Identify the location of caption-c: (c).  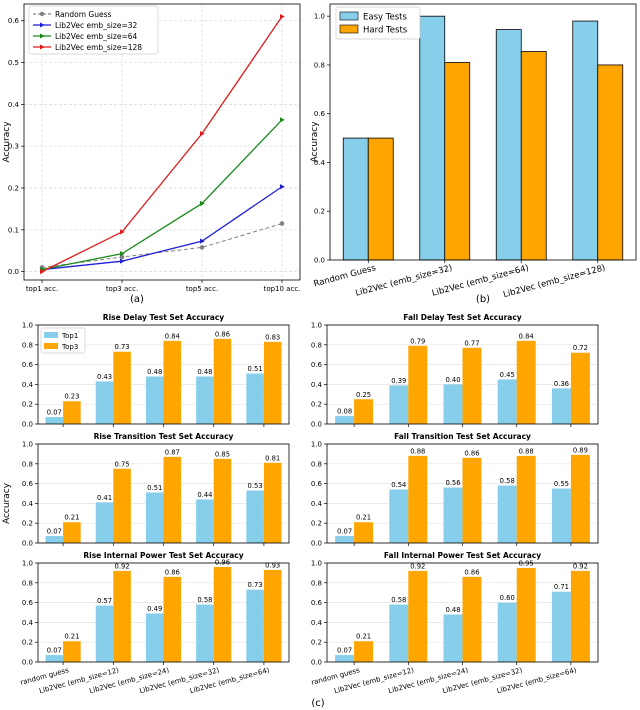
(317, 703).